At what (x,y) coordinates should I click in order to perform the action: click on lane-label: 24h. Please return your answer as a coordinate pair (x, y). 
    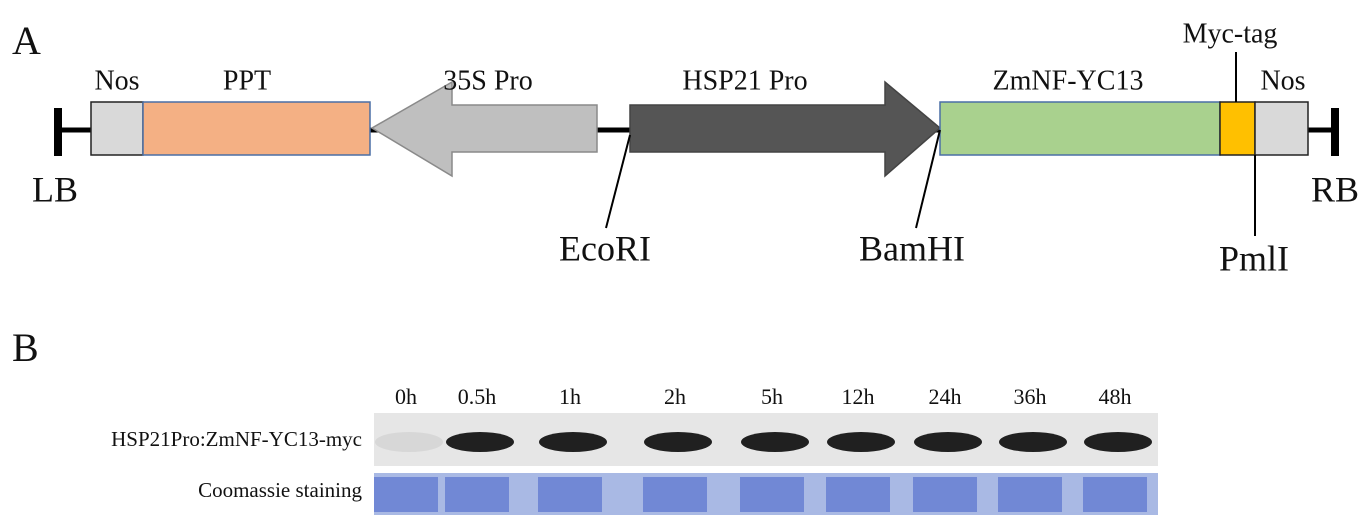
    Looking at the image, I should click on (945, 396).